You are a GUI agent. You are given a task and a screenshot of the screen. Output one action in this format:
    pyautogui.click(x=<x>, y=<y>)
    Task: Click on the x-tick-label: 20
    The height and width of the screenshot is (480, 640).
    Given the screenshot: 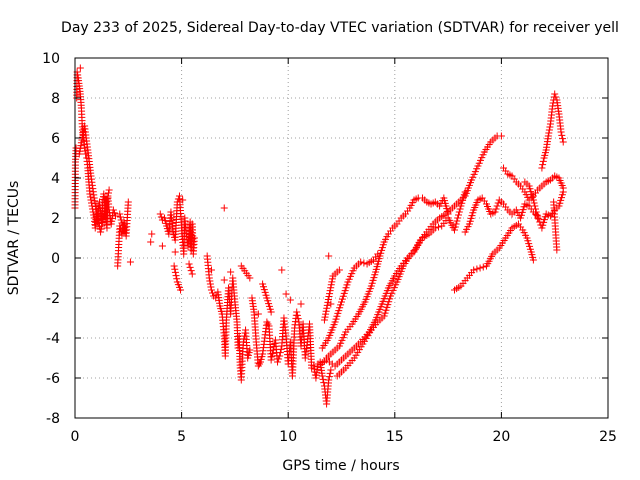 What is the action you would take?
    pyautogui.click(x=501, y=437)
    